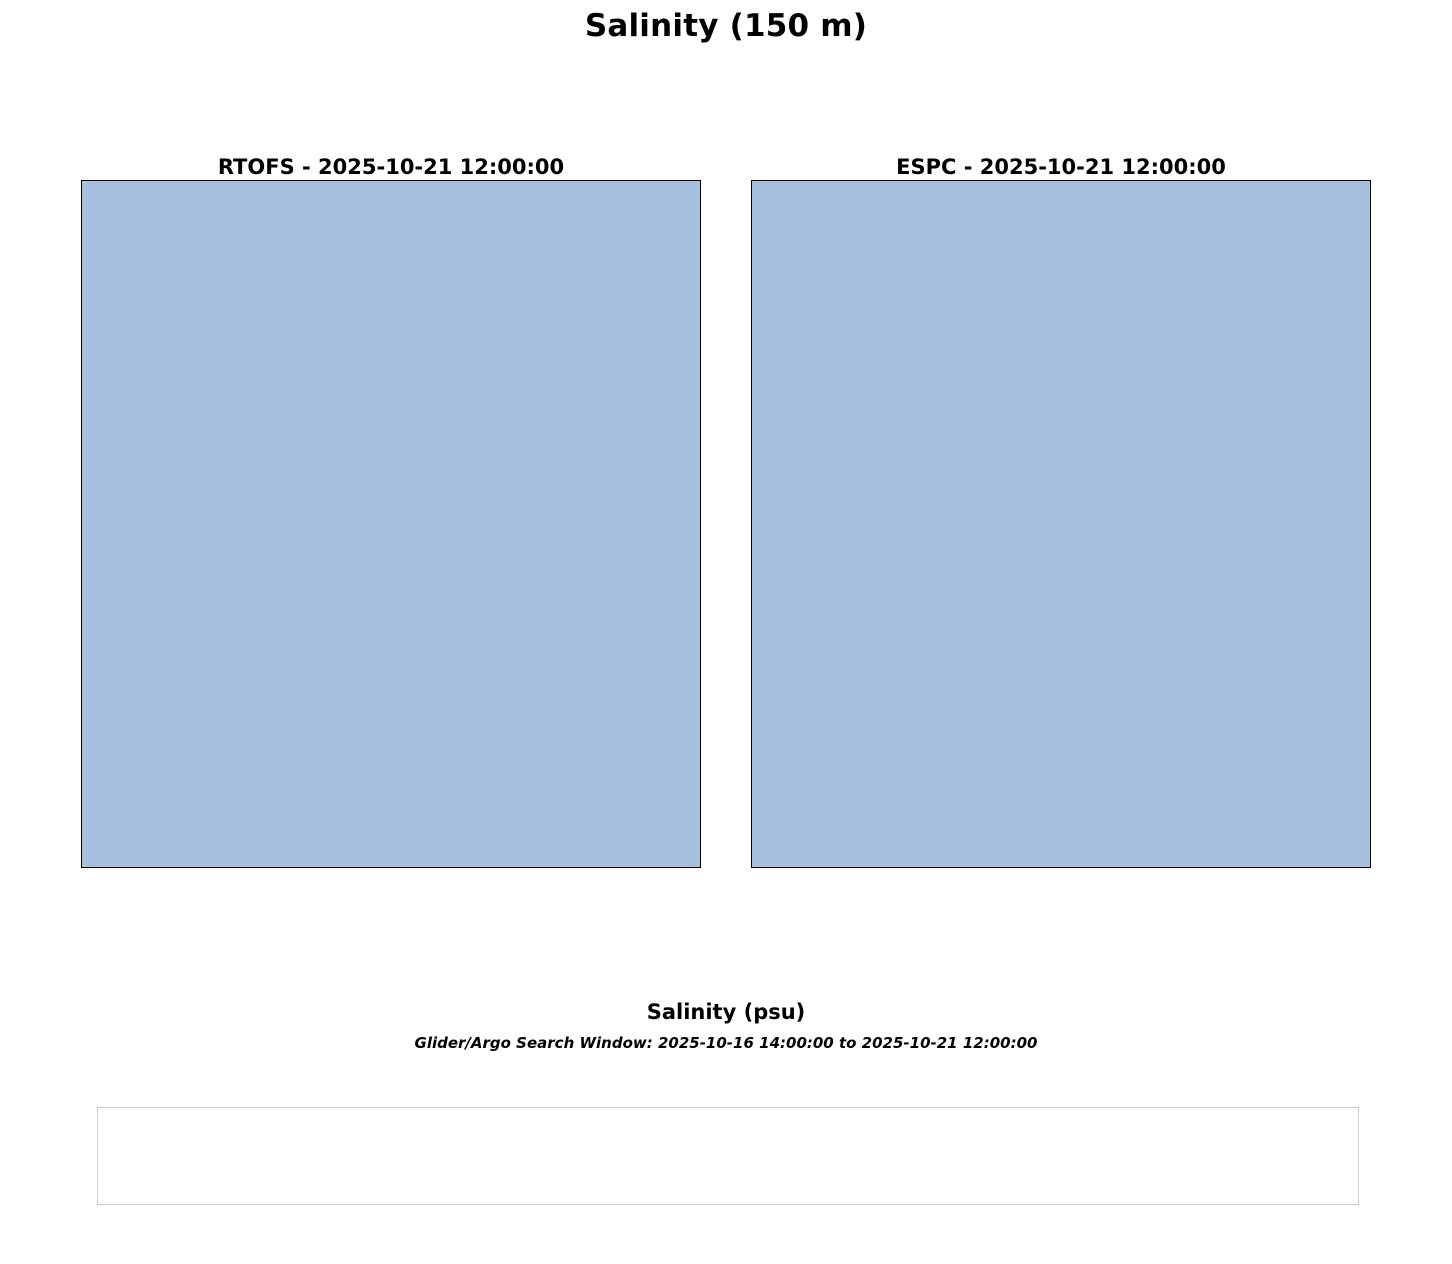 This screenshot has width=1452, height=1264. Describe the element at coordinates (726, 1012) in the screenshot. I see `colorbar-label: Salinity (psu)` at that location.